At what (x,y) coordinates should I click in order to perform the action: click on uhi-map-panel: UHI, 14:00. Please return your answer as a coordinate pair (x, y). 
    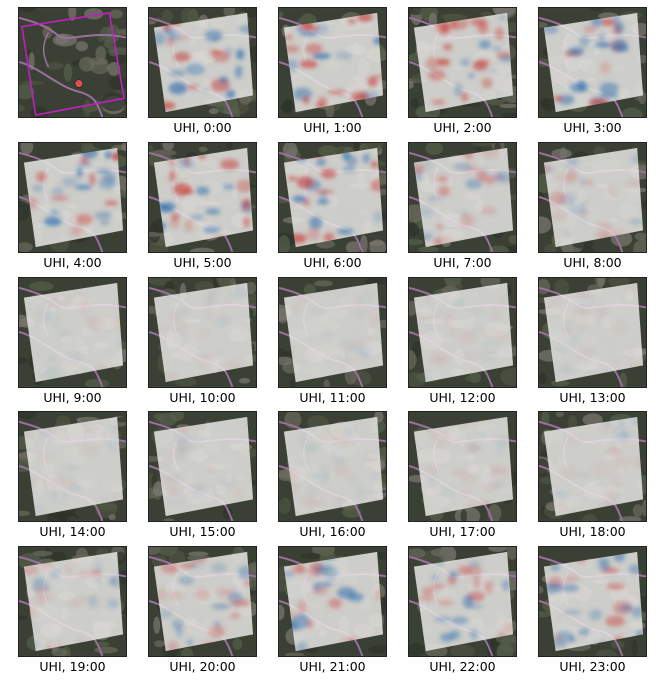
    Looking at the image, I should click on (72, 475).